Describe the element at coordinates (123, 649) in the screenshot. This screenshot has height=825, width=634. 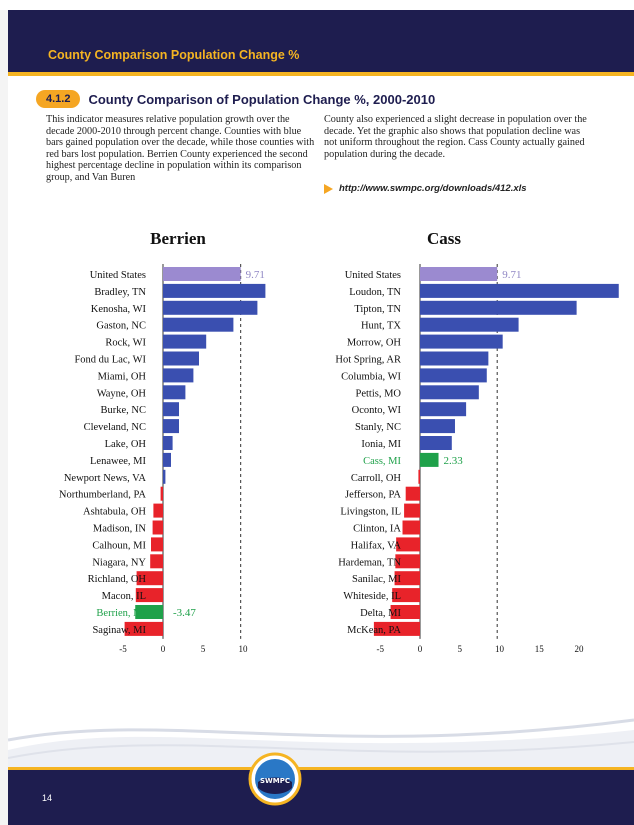
I see `berrien-x-tick-label: -5` at that location.